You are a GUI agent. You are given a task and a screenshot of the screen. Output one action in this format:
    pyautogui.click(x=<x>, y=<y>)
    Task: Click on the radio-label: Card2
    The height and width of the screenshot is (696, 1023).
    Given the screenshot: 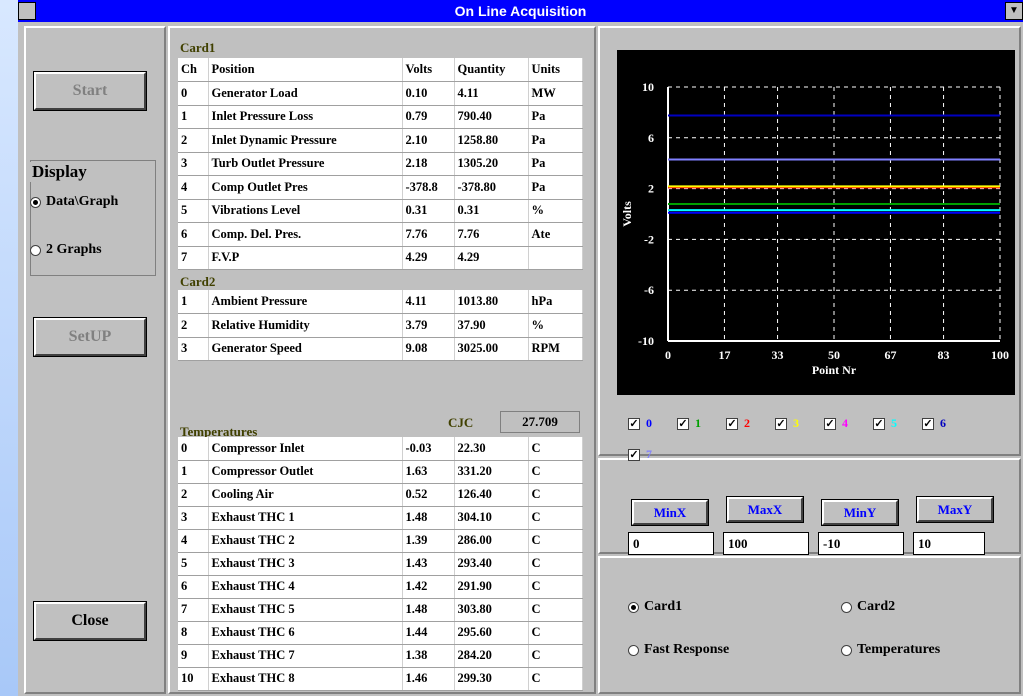 What is the action you would take?
    pyautogui.click(x=876, y=606)
    